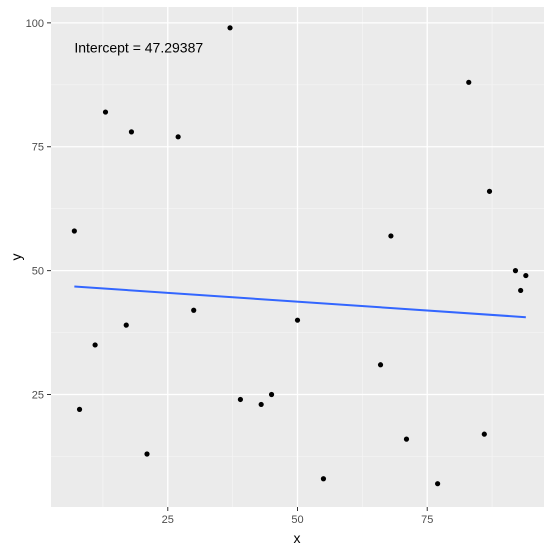  What do you see at coordinates (297, 520) in the screenshot?
I see `x-tick-label: 50` at bounding box center [297, 520].